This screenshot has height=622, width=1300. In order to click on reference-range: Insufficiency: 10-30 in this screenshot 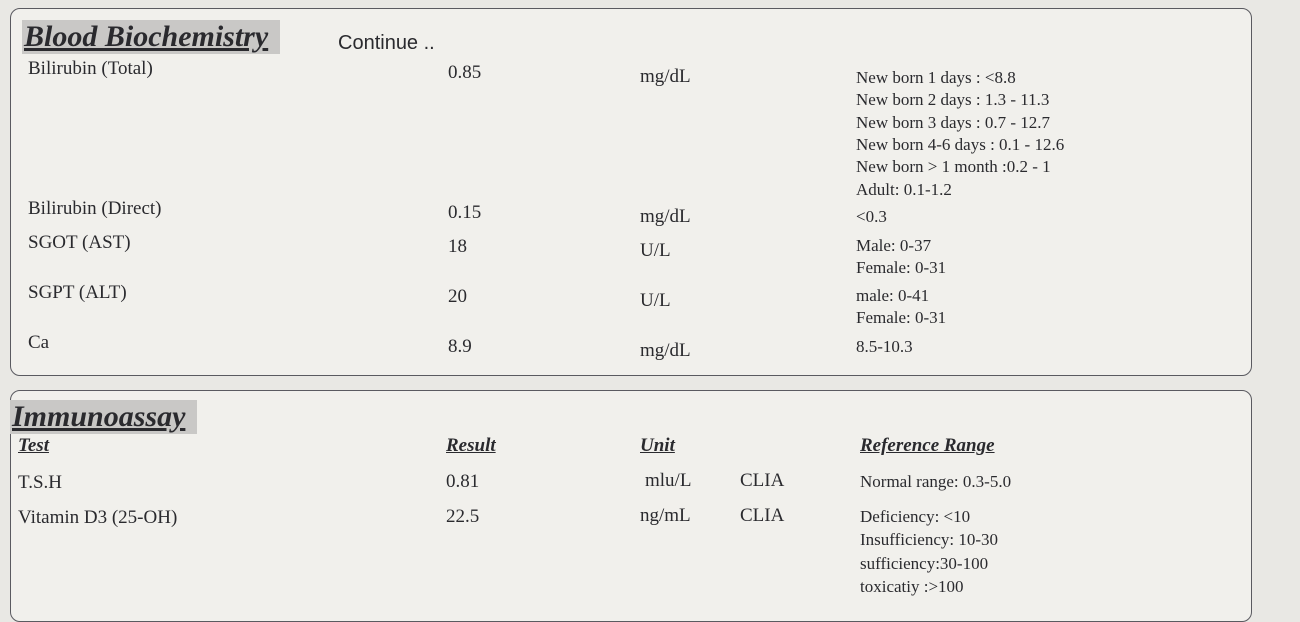, I will do `click(929, 540)`.